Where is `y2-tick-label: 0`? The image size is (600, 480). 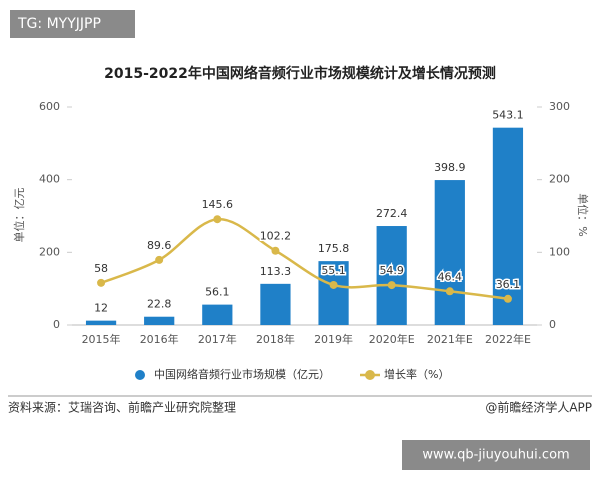
y2-tick-label: 0 is located at coordinates (552, 324).